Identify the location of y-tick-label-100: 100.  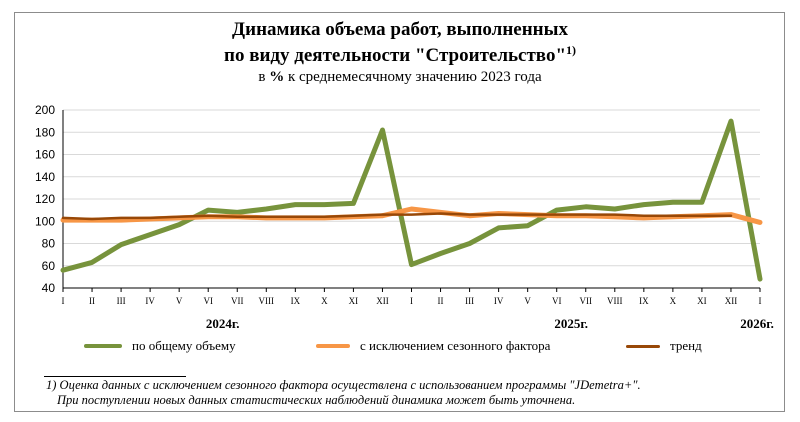
(45, 221).